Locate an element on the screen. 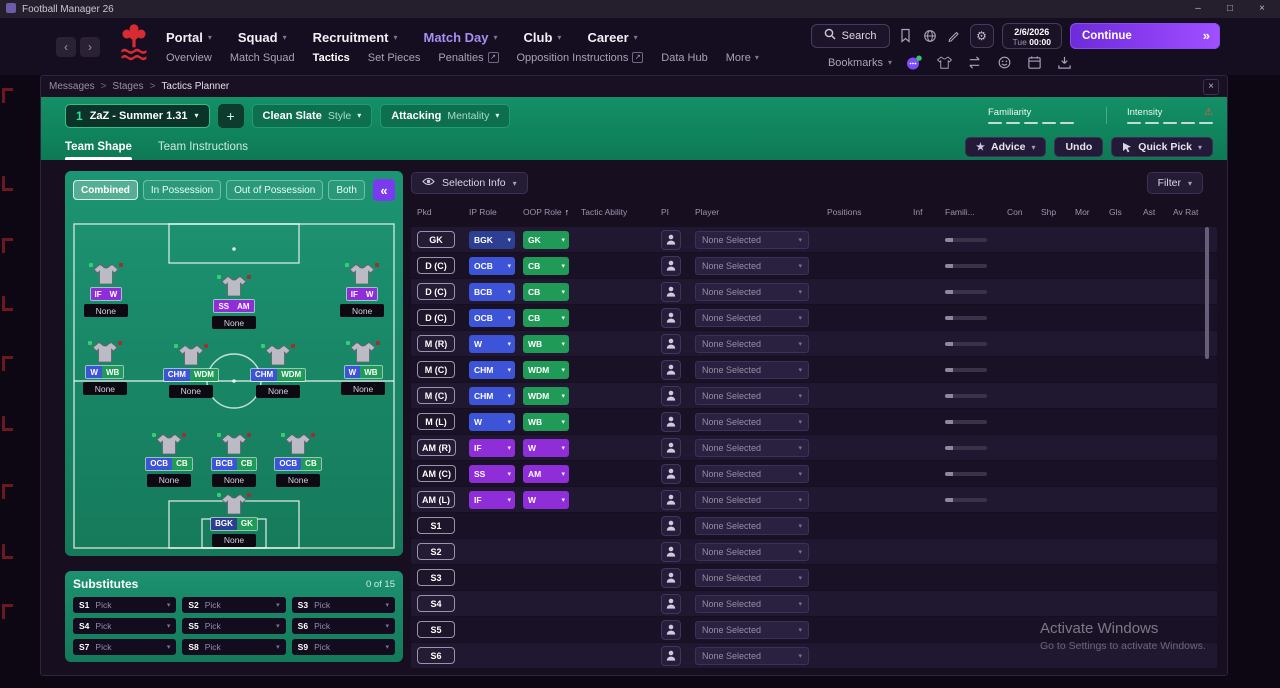  ip-role-dropdown: OCB ▾ is located at coordinates (492, 317).